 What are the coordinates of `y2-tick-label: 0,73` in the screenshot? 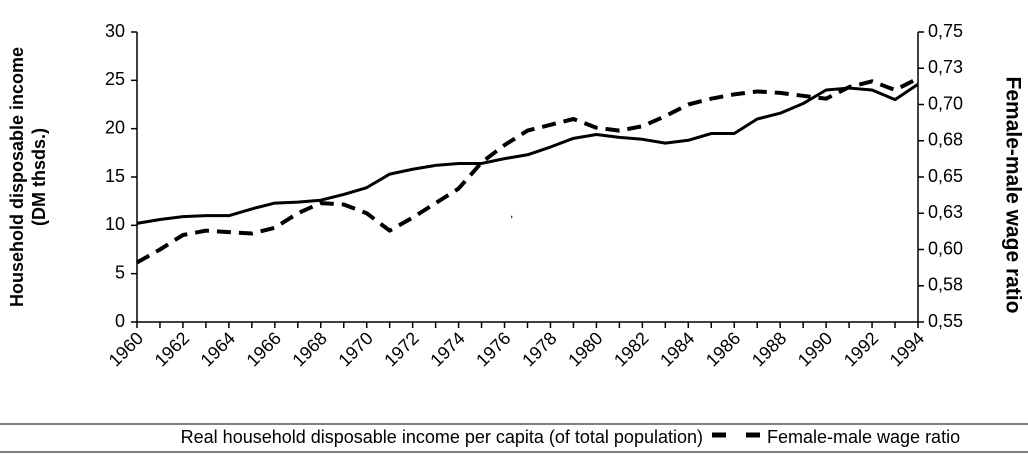 It's located at (945, 67).